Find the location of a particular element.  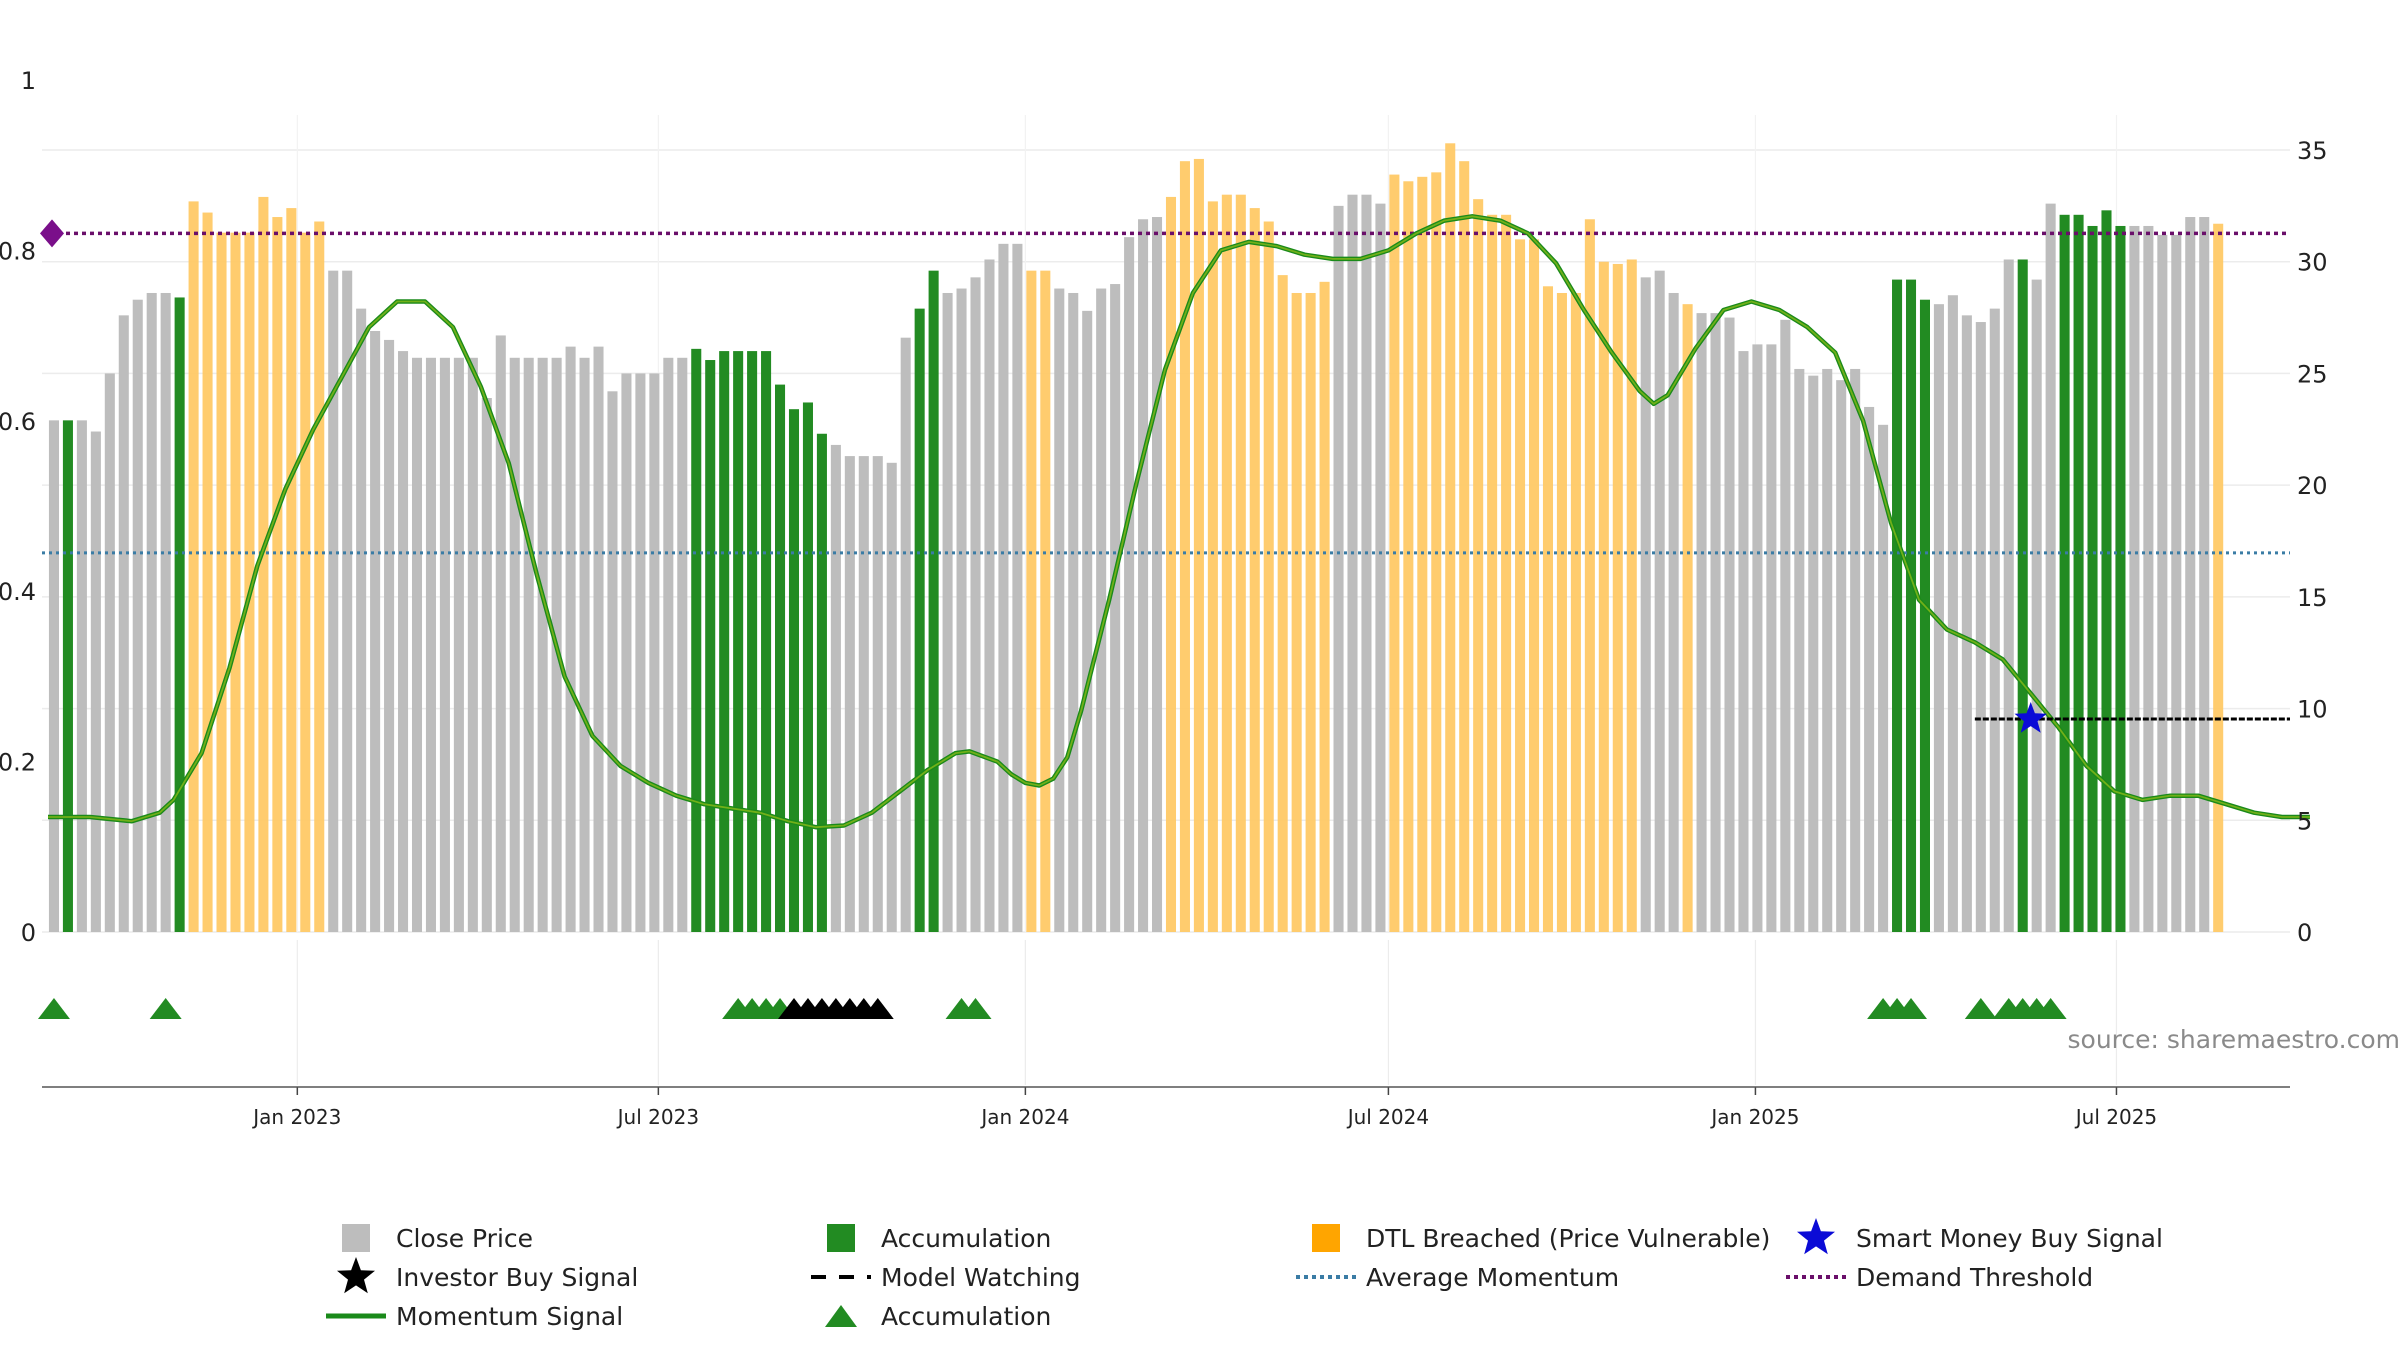

x-axis-tick-label: Jul 2025 is located at coordinates (2115, 1117).